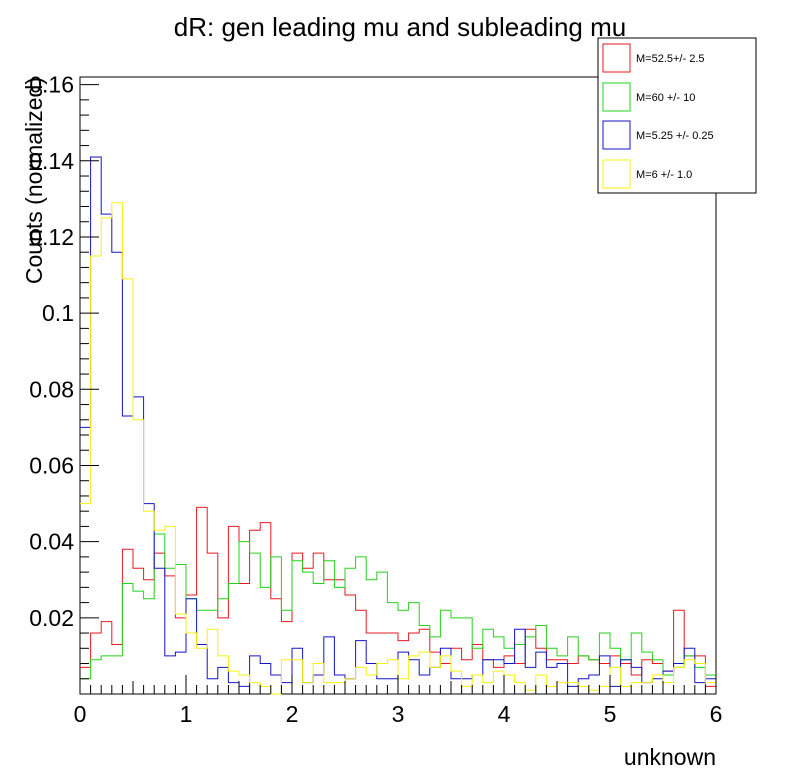 The image size is (796, 772). I want to click on x-axis-title: unknown, so click(670, 757).